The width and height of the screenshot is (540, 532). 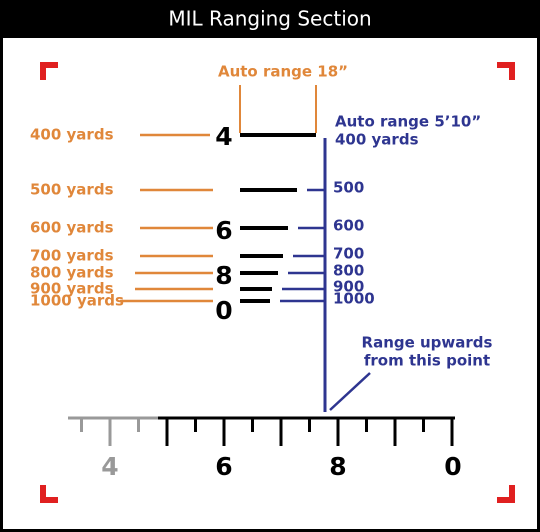 I want to click on note: from this point, so click(x=427, y=361).